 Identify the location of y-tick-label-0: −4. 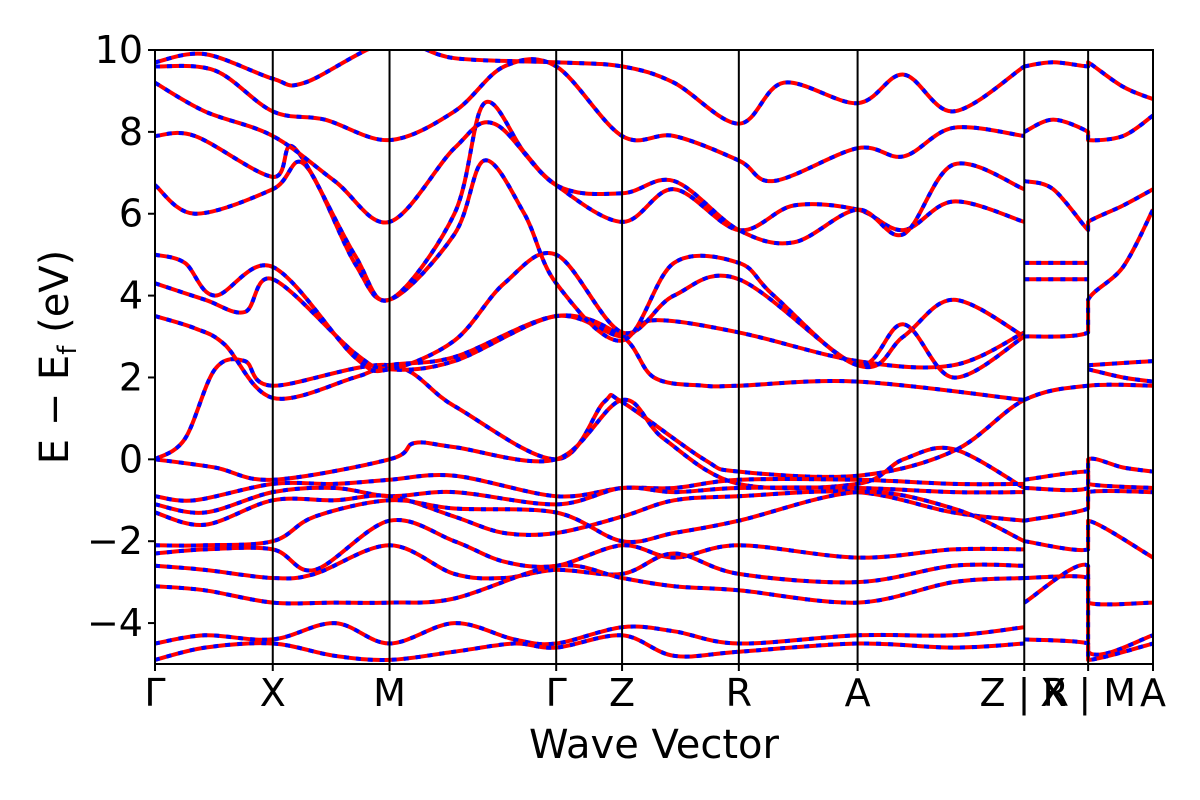
(115, 623).